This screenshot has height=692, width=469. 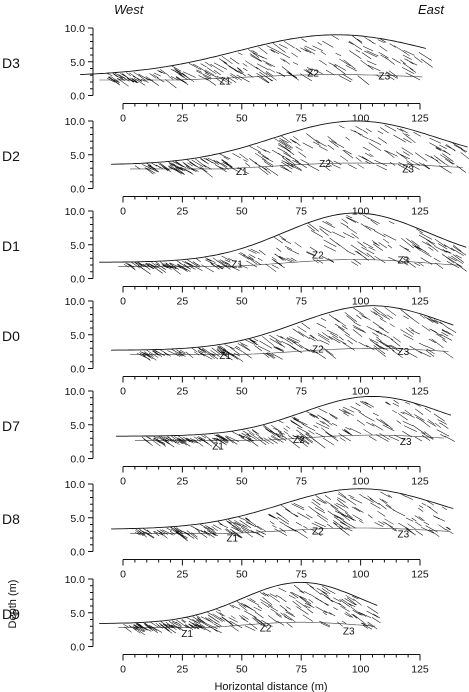 I want to click on panel-label-d0: D0, so click(x=11, y=336).